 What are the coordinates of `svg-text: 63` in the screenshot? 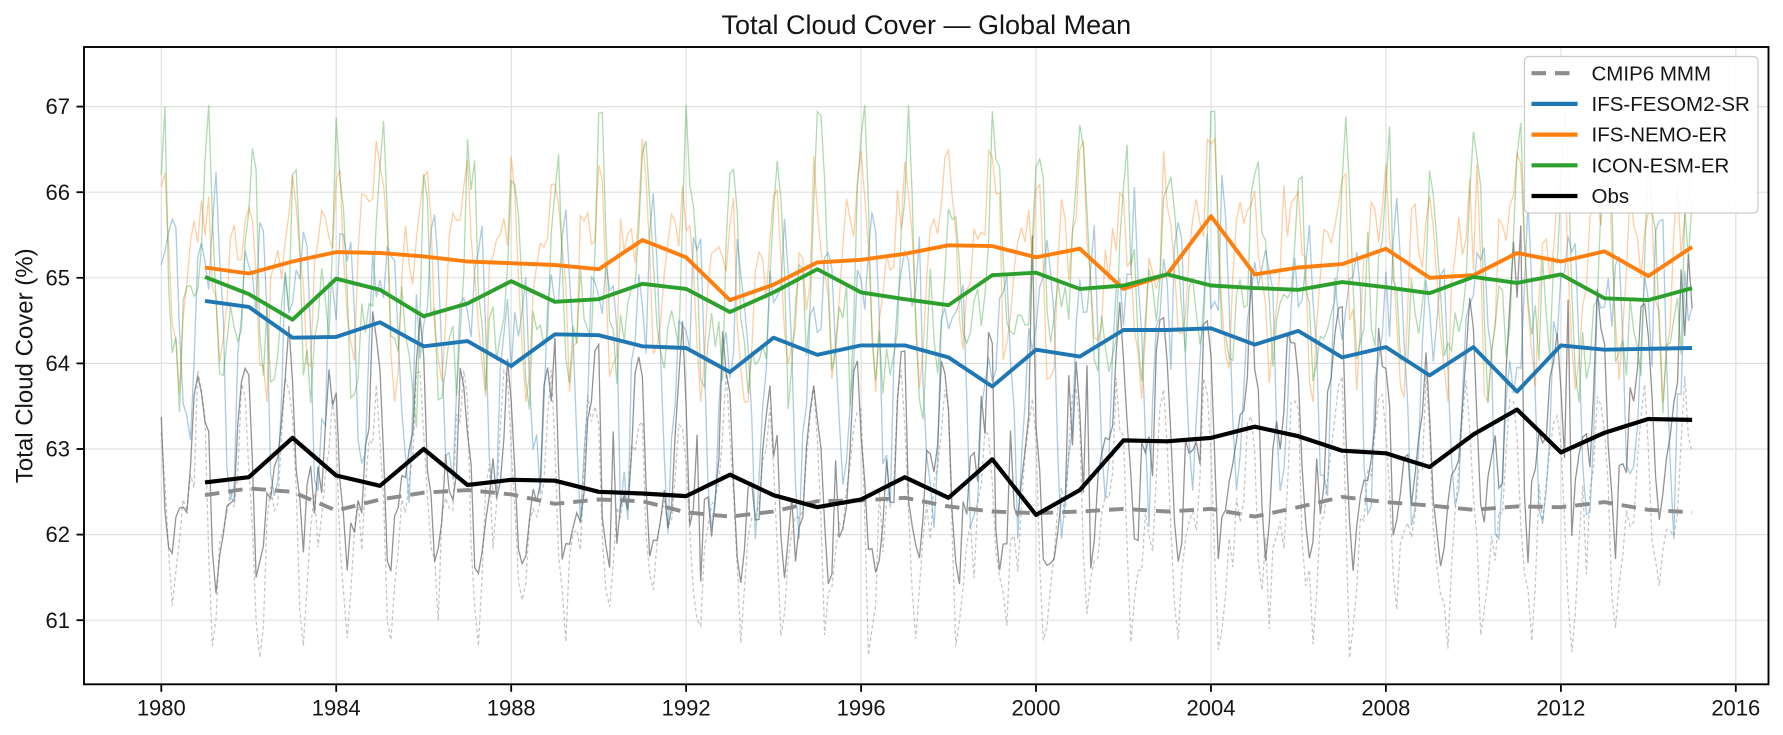 It's located at (58, 449).